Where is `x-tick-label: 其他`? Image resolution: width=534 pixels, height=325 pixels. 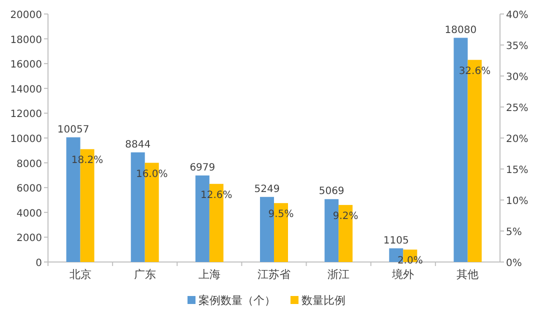 x-tick-label: 其他 is located at coordinates (467, 274).